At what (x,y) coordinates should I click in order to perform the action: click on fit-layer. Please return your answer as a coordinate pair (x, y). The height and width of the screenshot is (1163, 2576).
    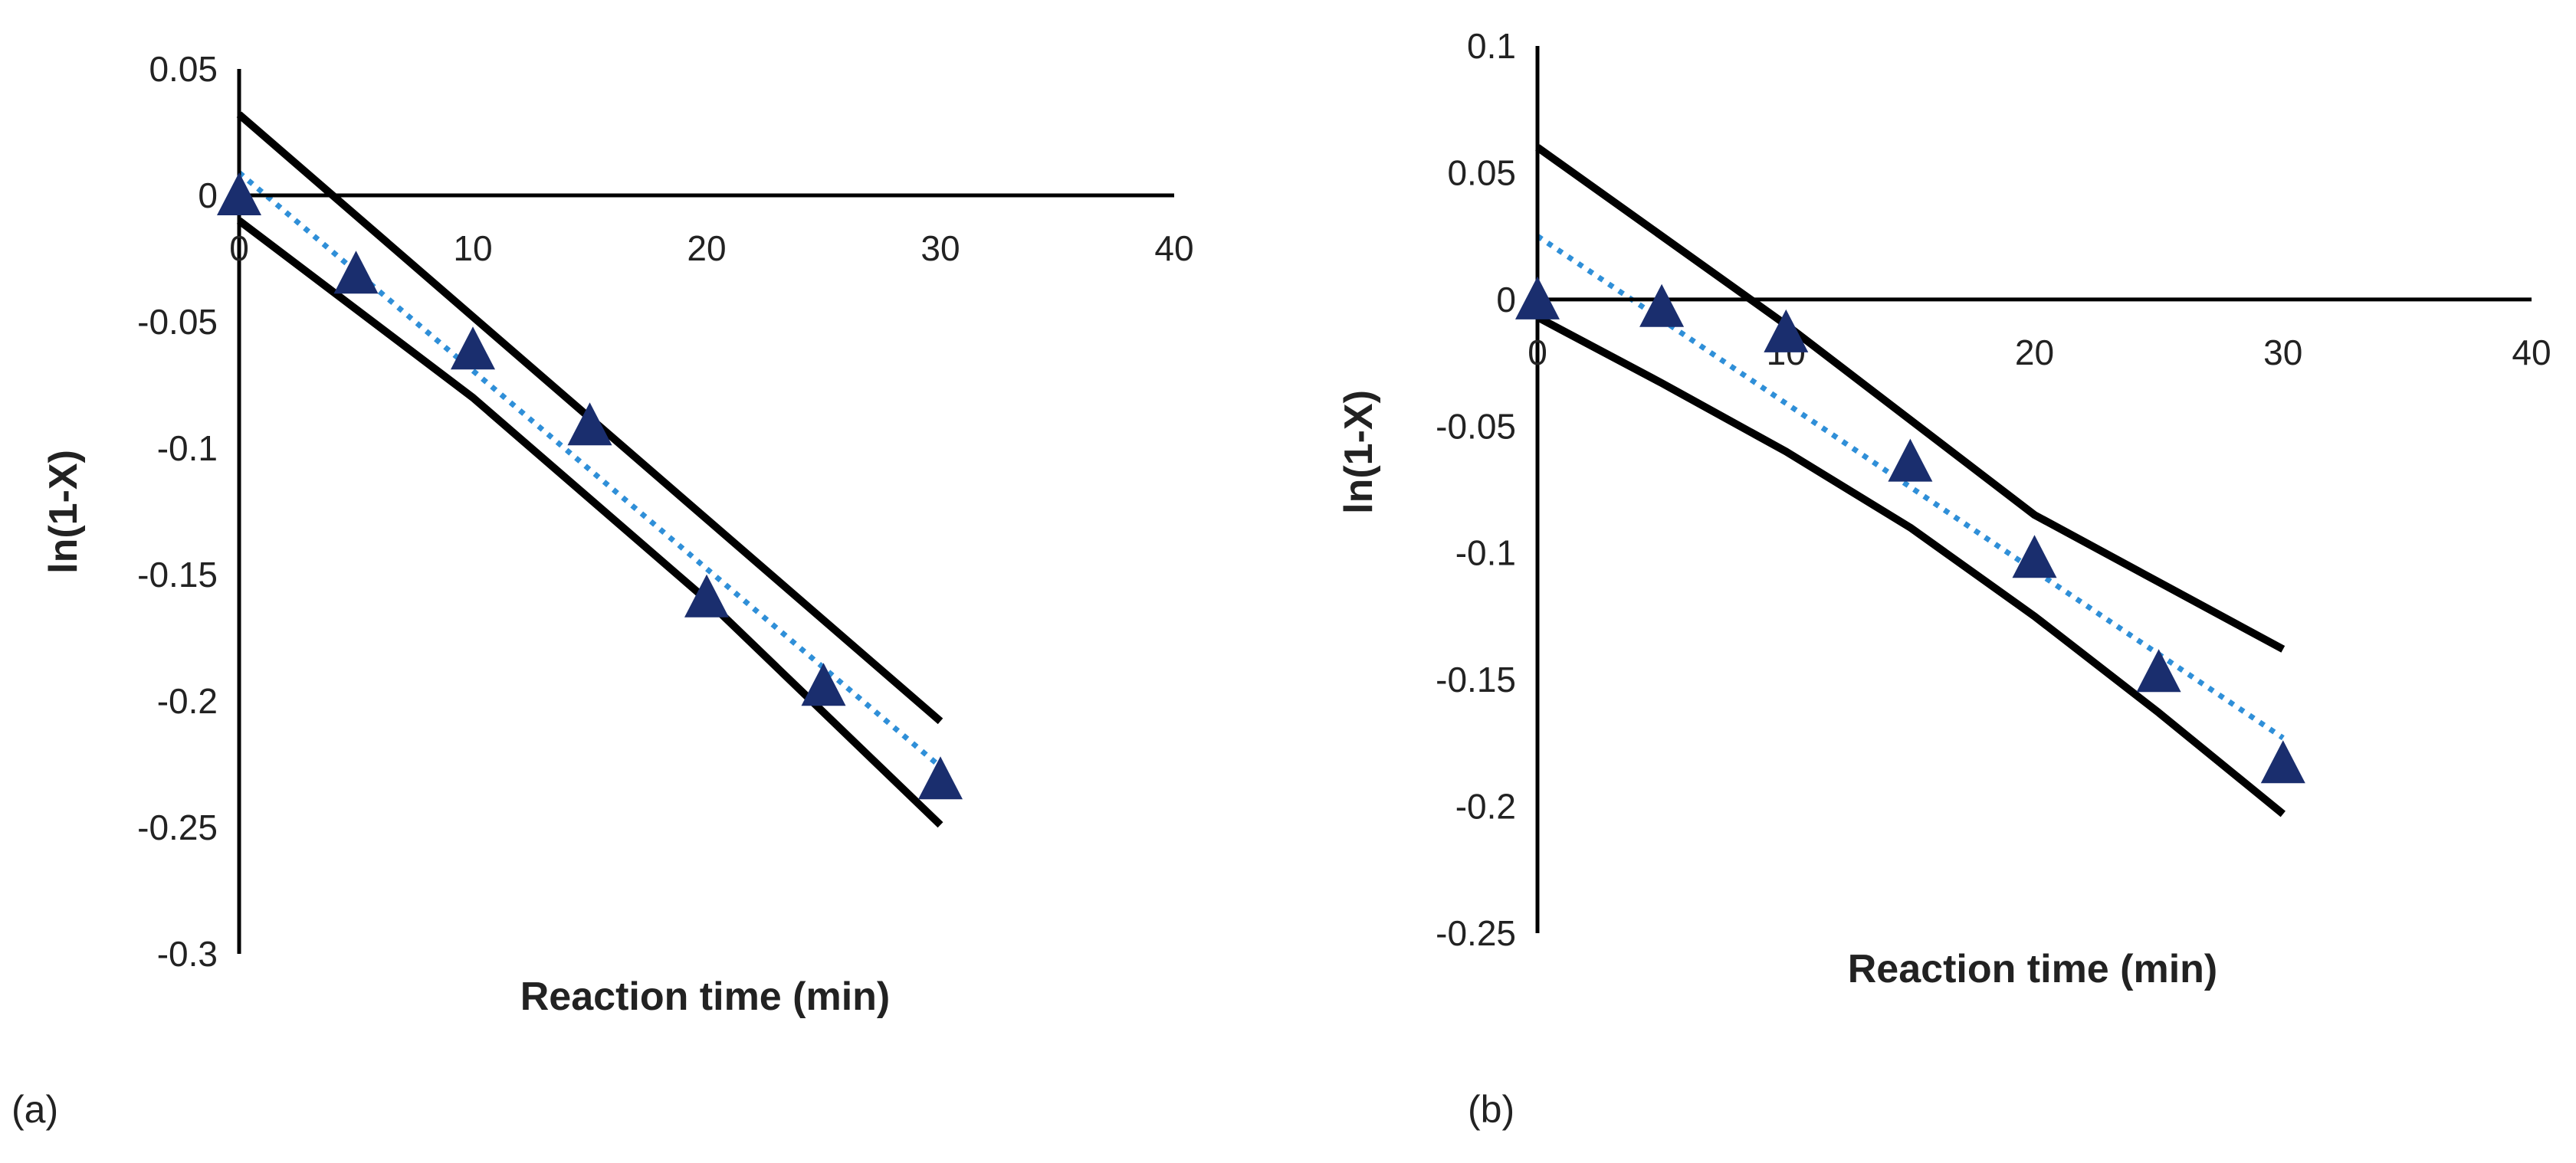
    Looking at the image, I should click on (590, 469).